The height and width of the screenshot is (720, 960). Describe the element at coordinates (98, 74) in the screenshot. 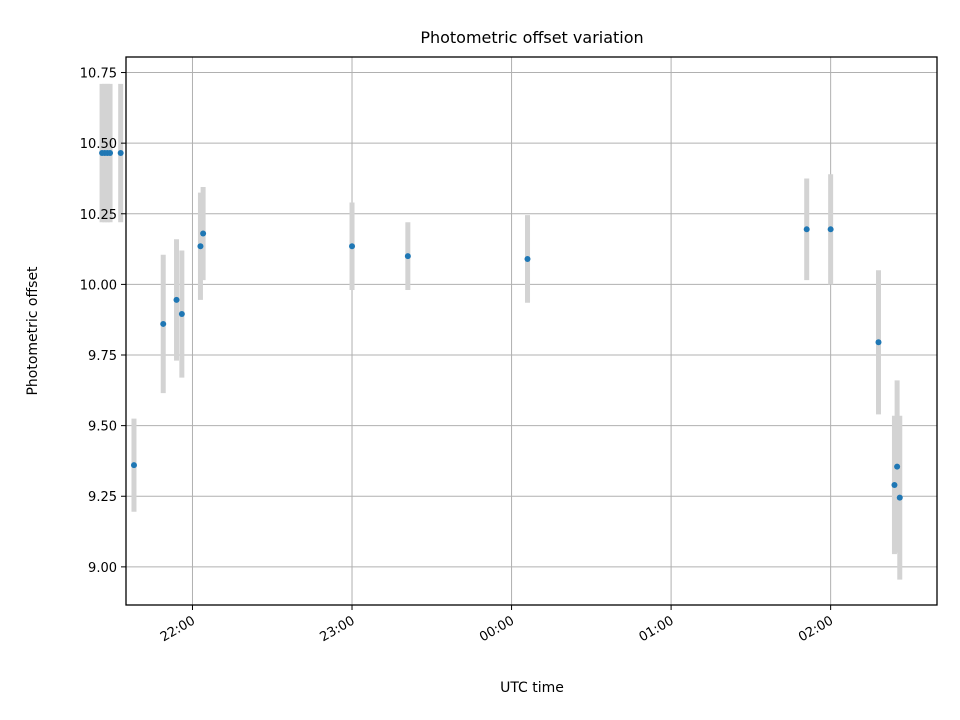

I see `y-tick-label: 10.75` at that location.